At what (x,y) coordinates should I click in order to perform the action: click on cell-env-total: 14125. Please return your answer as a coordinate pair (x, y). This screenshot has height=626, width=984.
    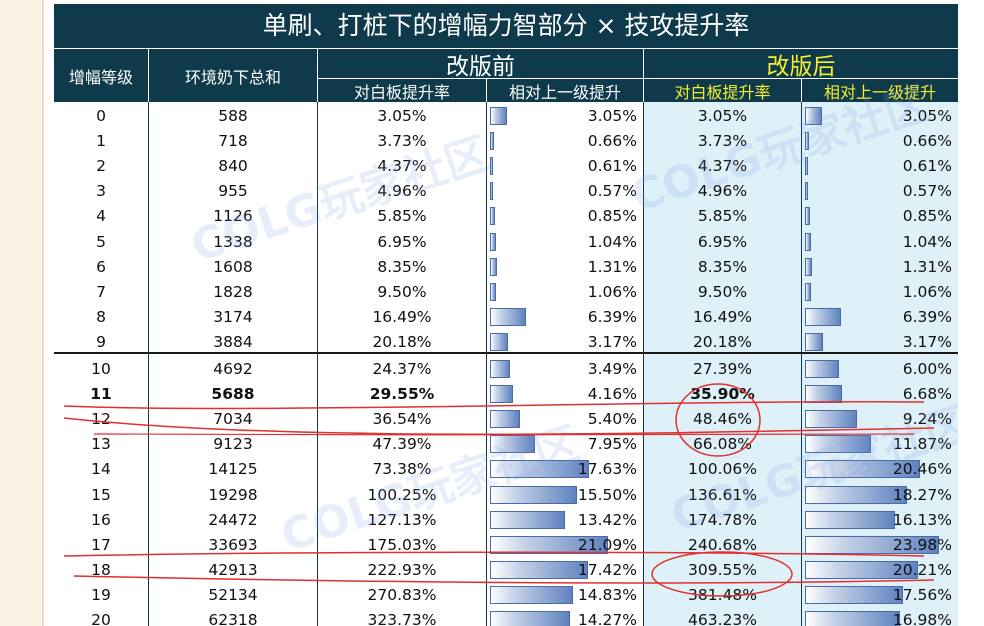
    Looking at the image, I should click on (233, 469).